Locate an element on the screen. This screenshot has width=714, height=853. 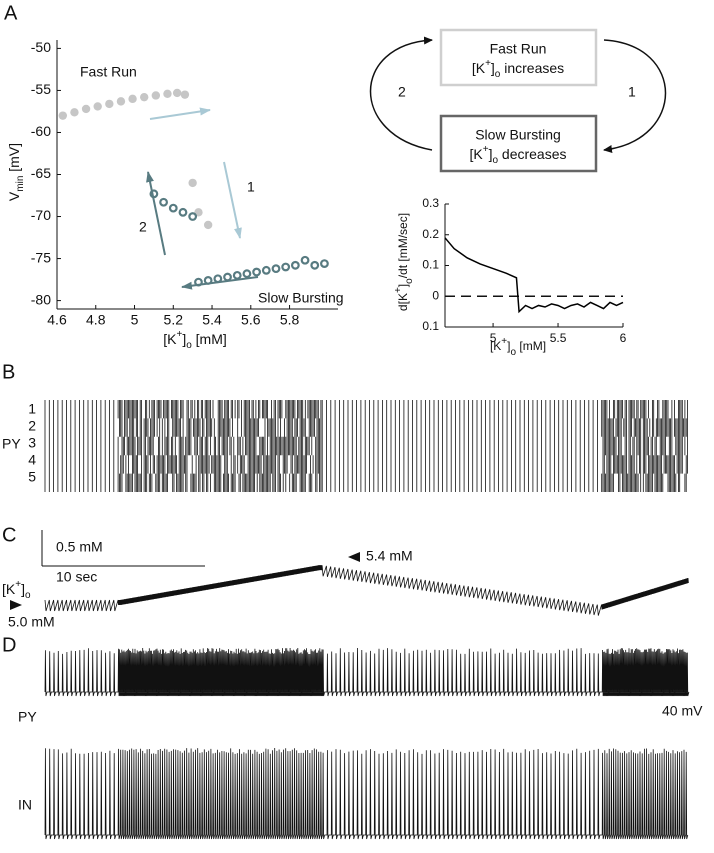
transition-label: 2 is located at coordinates (402, 92).